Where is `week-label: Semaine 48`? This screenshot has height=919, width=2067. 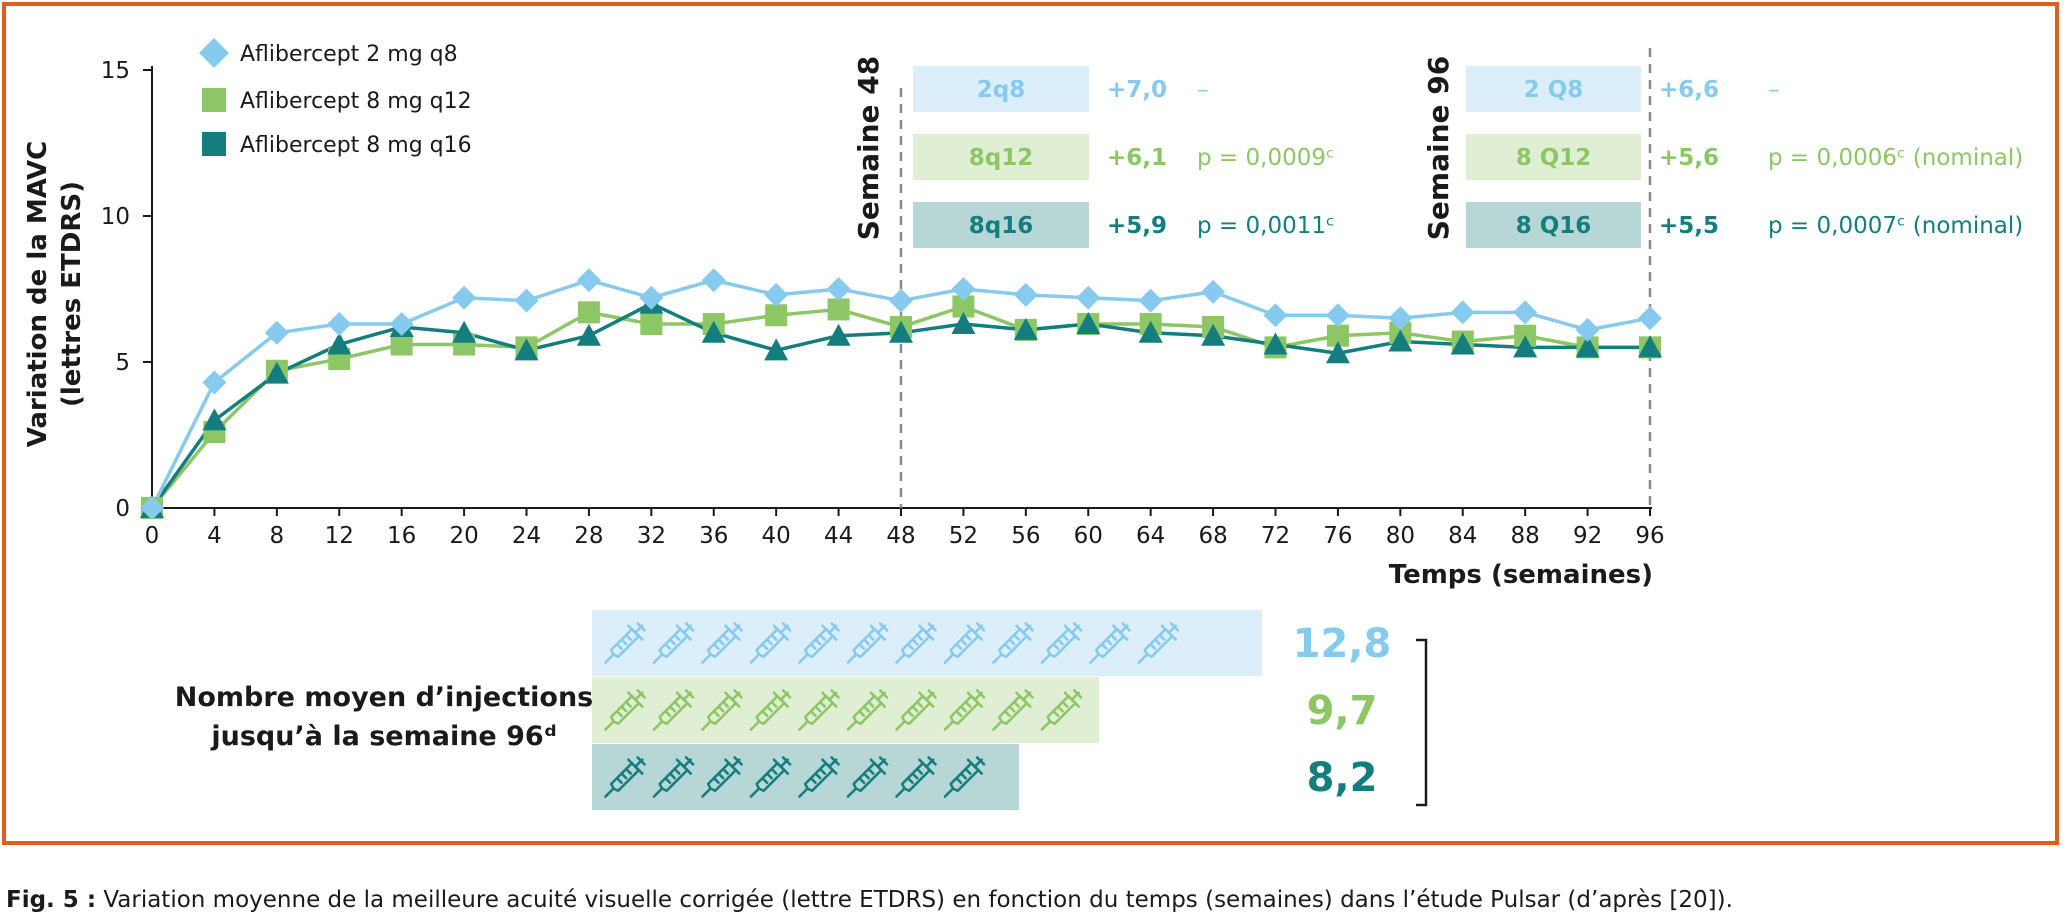 week-label: Semaine 48 is located at coordinates (868, 148).